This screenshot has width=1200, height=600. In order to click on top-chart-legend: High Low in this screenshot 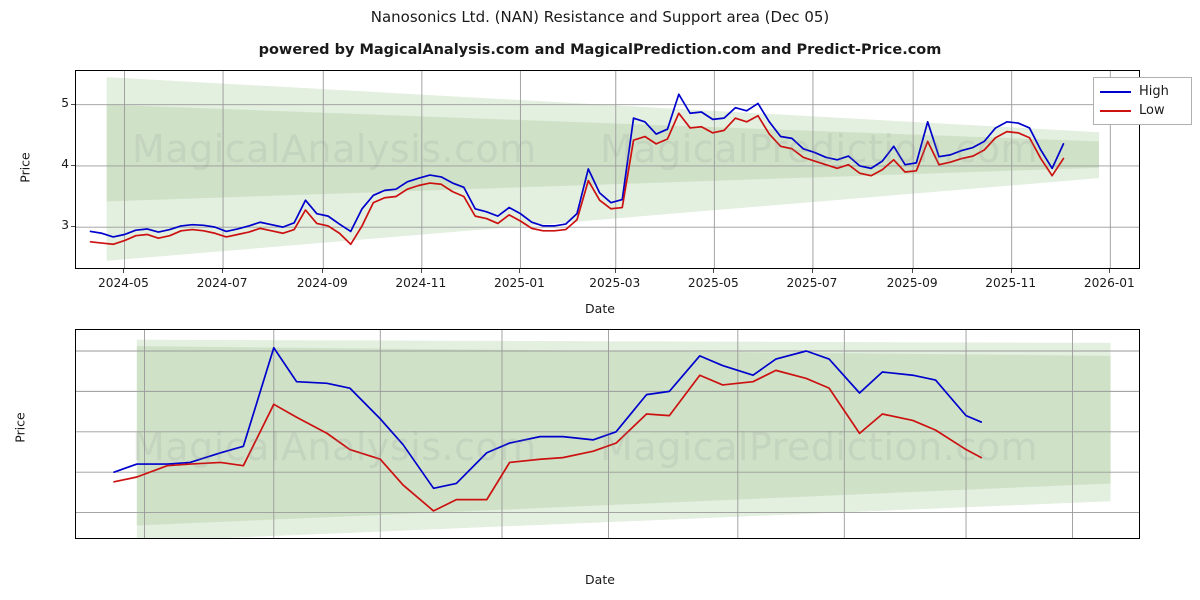, I will do `click(1142, 101)`.